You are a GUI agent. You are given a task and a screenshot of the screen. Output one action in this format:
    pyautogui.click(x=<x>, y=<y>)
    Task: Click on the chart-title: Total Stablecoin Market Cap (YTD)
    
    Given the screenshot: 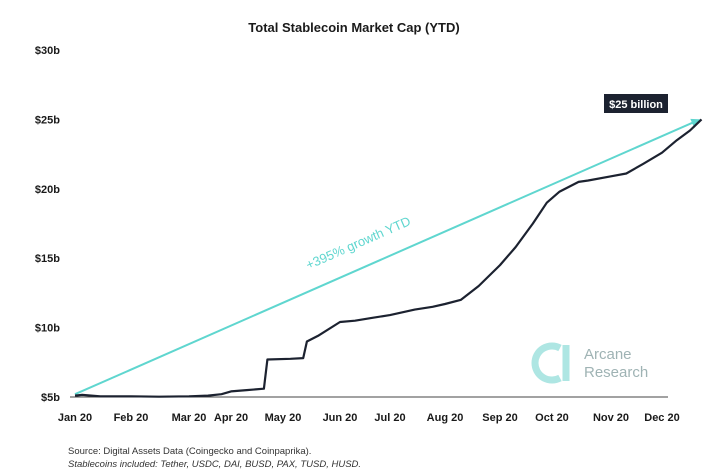 What is the action you would take?
    pyautogui.click(x=353, y=27)
    